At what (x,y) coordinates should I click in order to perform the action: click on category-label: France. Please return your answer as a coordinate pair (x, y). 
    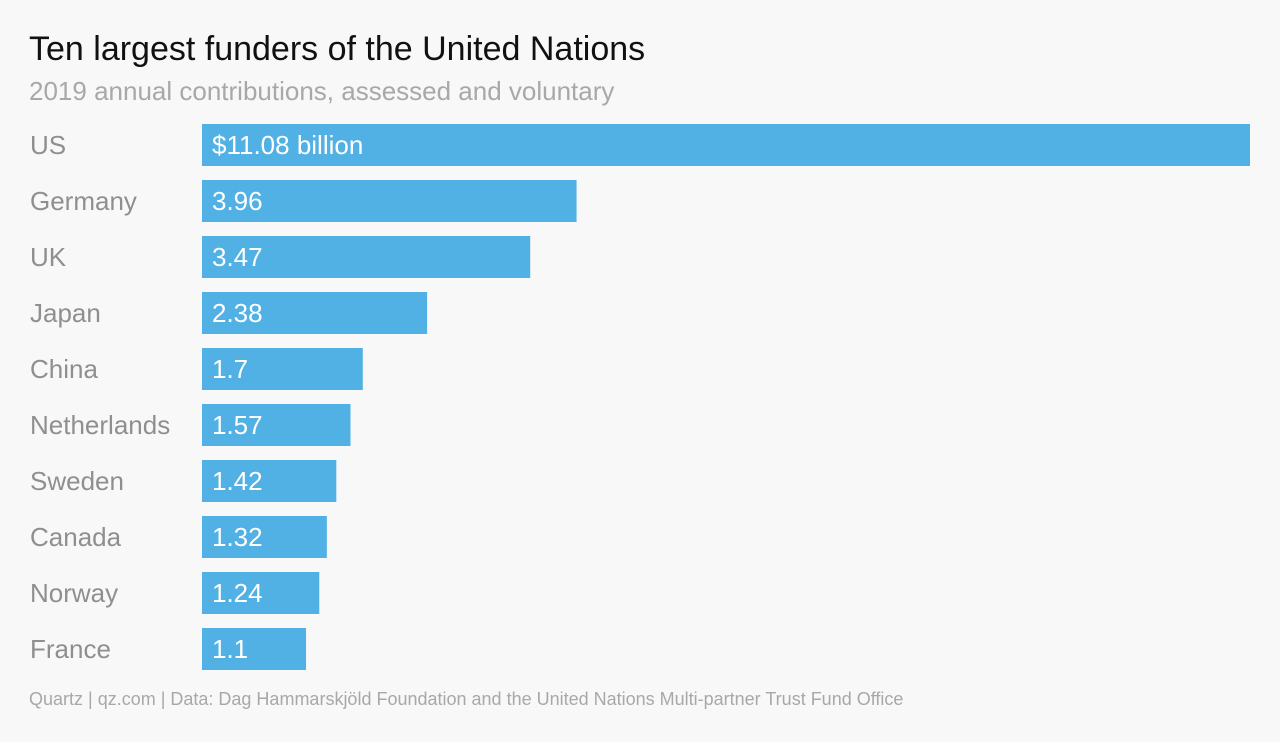
    Looking at the image, I should click on (70, 649).